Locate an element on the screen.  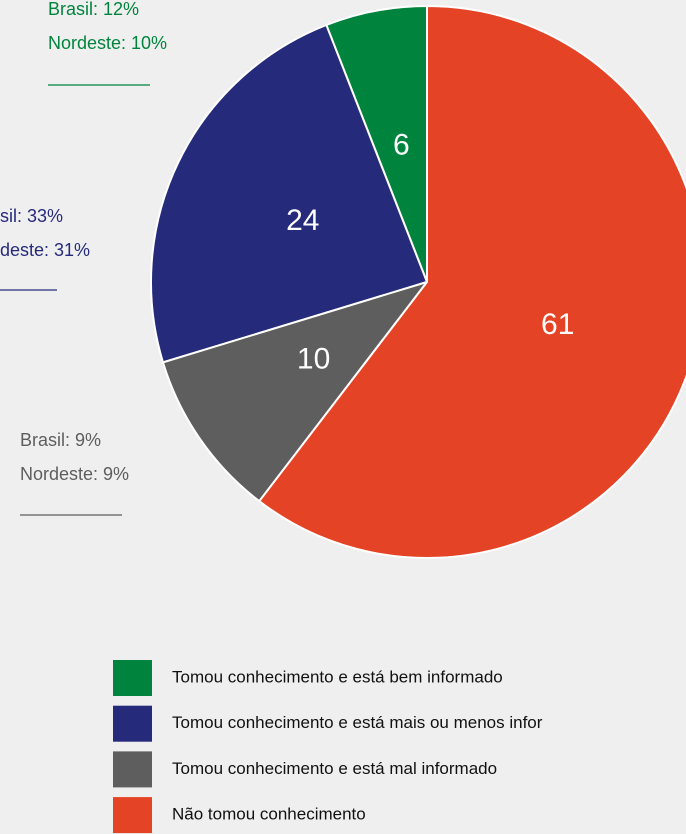
legend-label: Tomou conhecimento e está bem informado is located at coordinates (337, 676).